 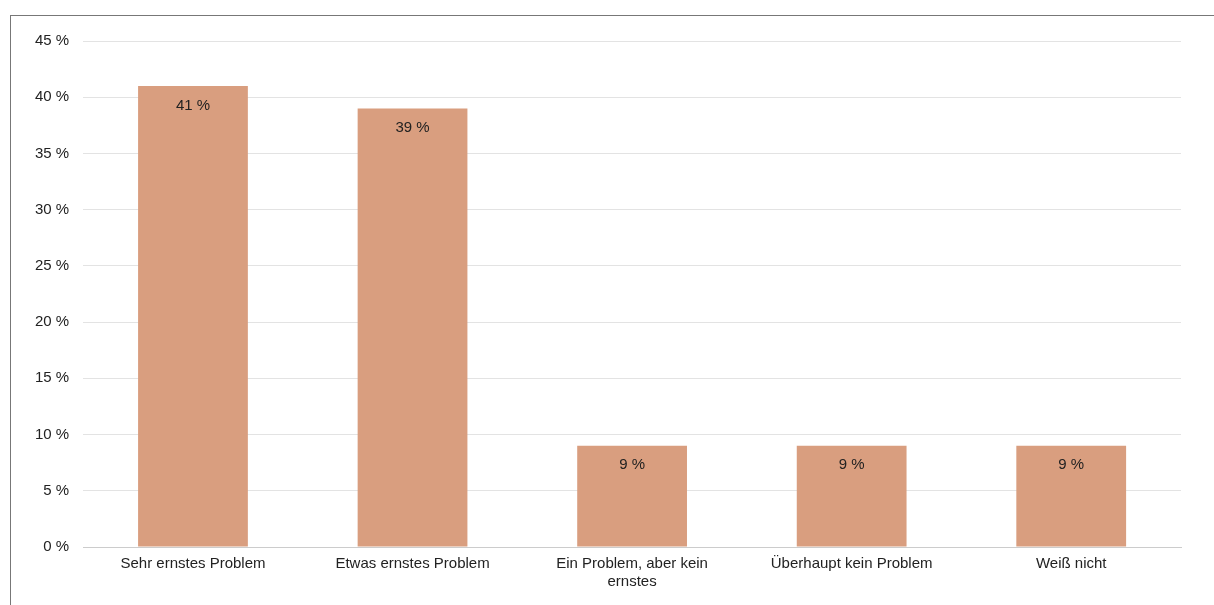 I want to click on y-tick-label: 15 %, so click(x=52, y=377).